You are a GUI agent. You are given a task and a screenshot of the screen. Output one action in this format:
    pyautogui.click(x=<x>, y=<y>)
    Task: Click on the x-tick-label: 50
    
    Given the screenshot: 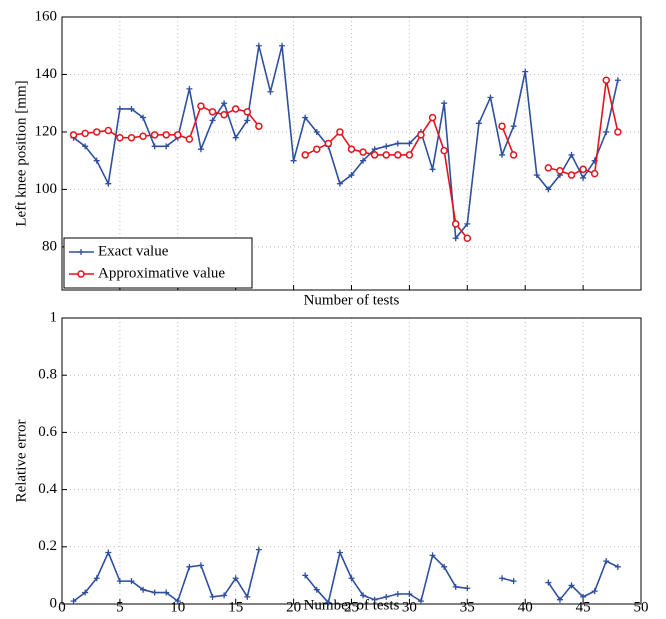 What is the action you would take?
    pyautogui.click(x=641, y=606)
    